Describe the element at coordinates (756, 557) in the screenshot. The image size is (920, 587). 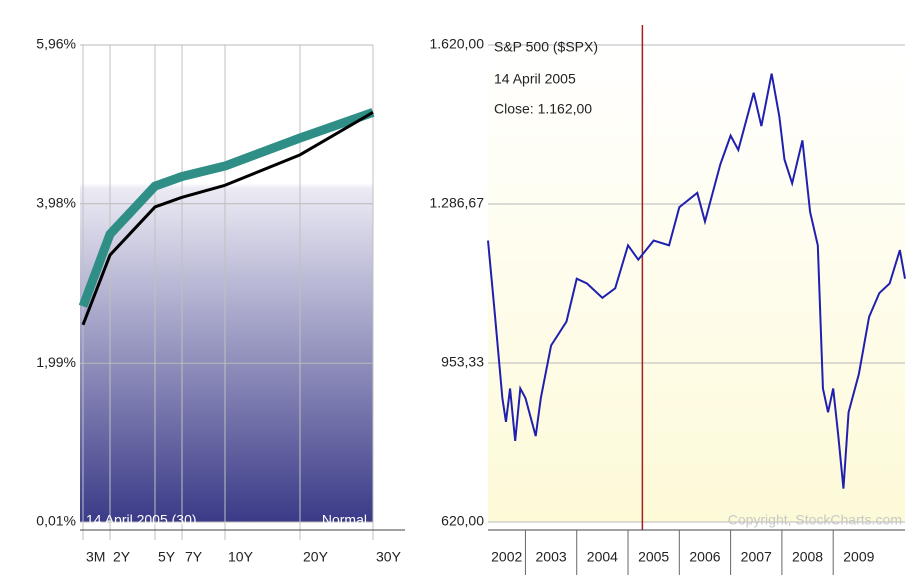
I see `x-tick-label: 2007` at that location.